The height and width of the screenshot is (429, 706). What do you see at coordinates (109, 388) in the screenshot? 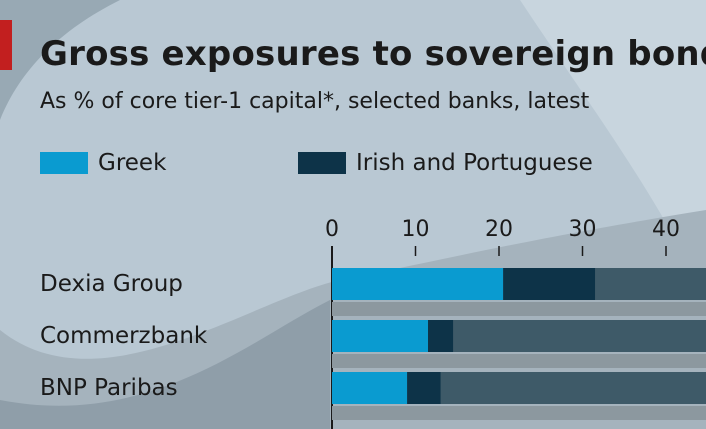
I see `category-label: BNP Paribas` at bounding box center [109, 388].